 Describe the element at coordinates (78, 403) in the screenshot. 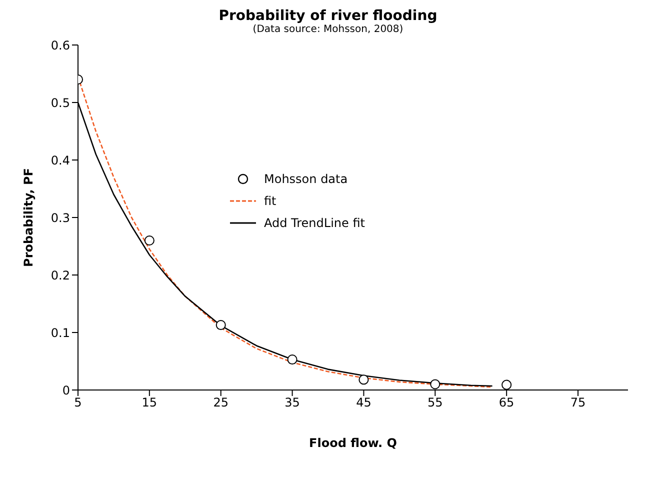

I see `x-tick-label: 5` at that location.